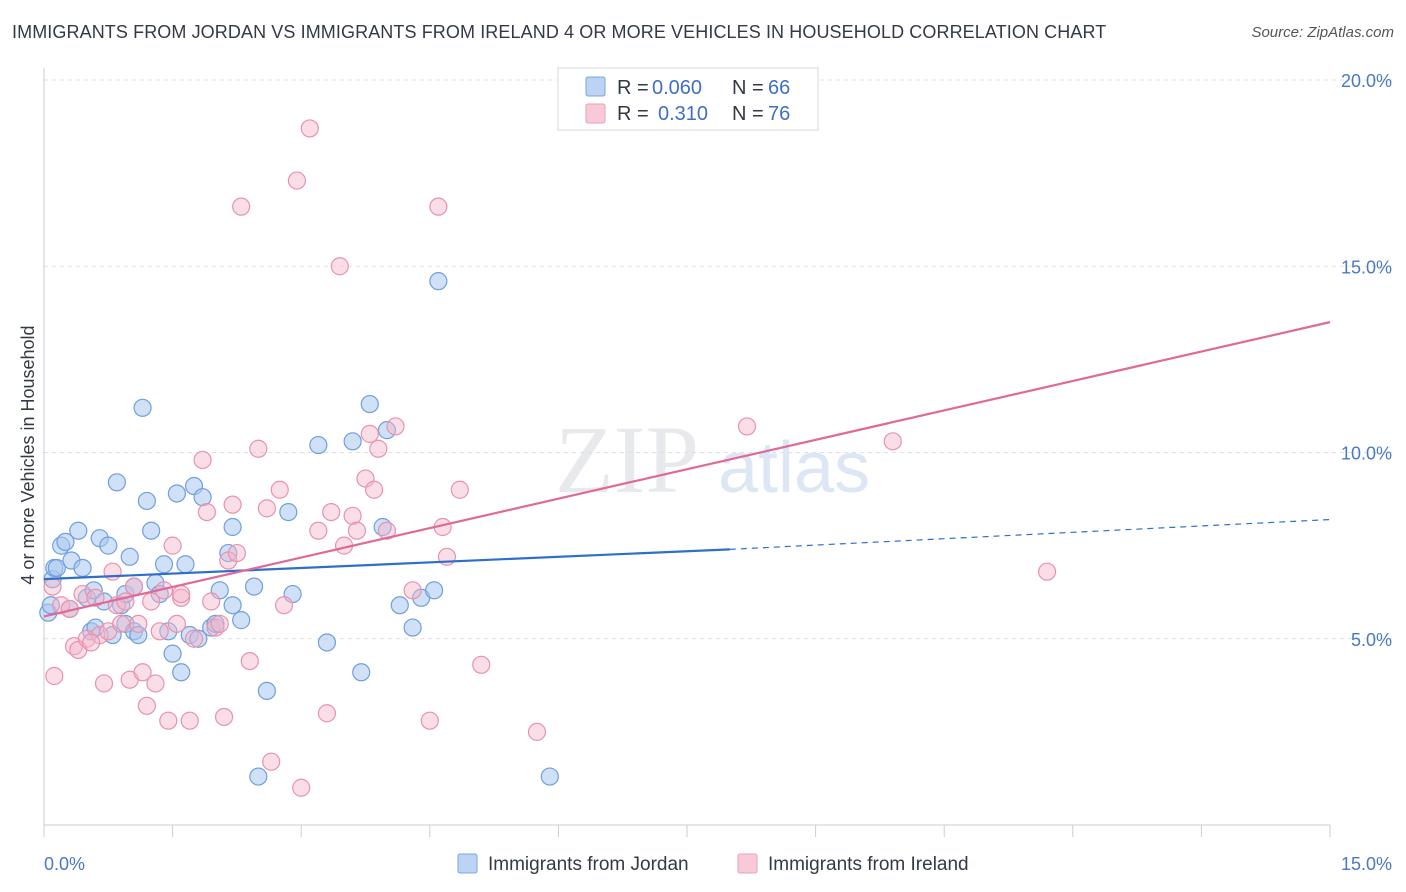  What do you see at coordinates (28, 454) in the screenshot?
I see `y-axis-label: 4 or more Vehicles in Household` at bounding box center [28, 454].